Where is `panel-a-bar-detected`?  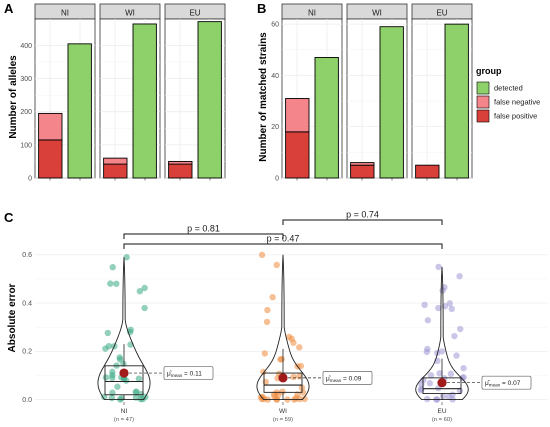
panel-a-bar-detected is located at coordinates (144, 101).